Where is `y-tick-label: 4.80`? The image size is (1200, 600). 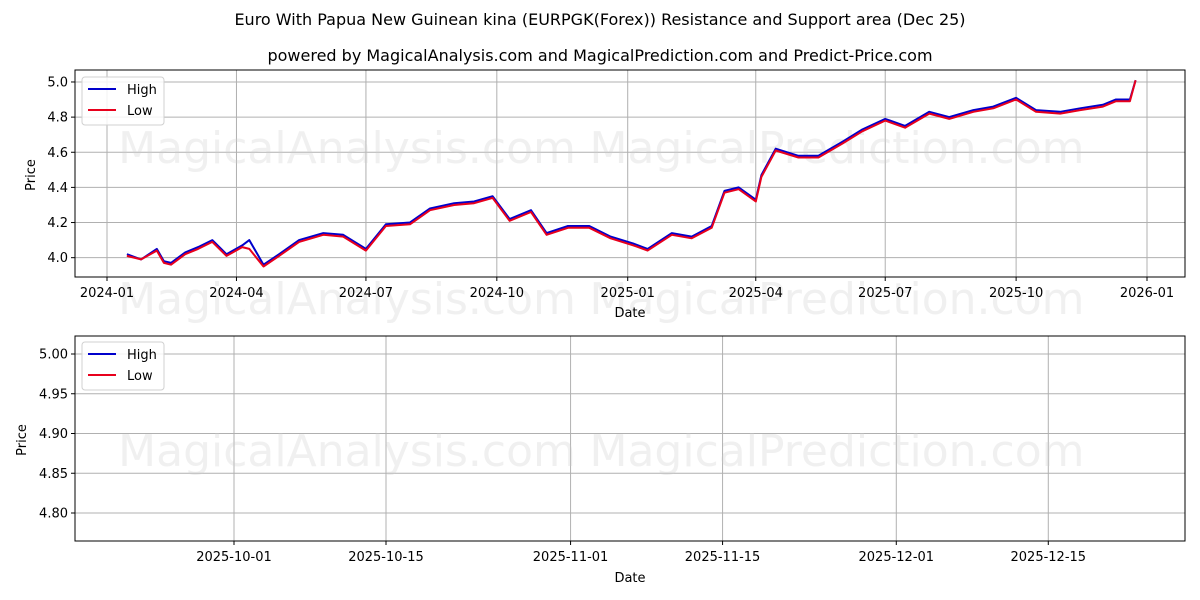 y-tick-label: 4.80 is located at coordinates (53, 514).